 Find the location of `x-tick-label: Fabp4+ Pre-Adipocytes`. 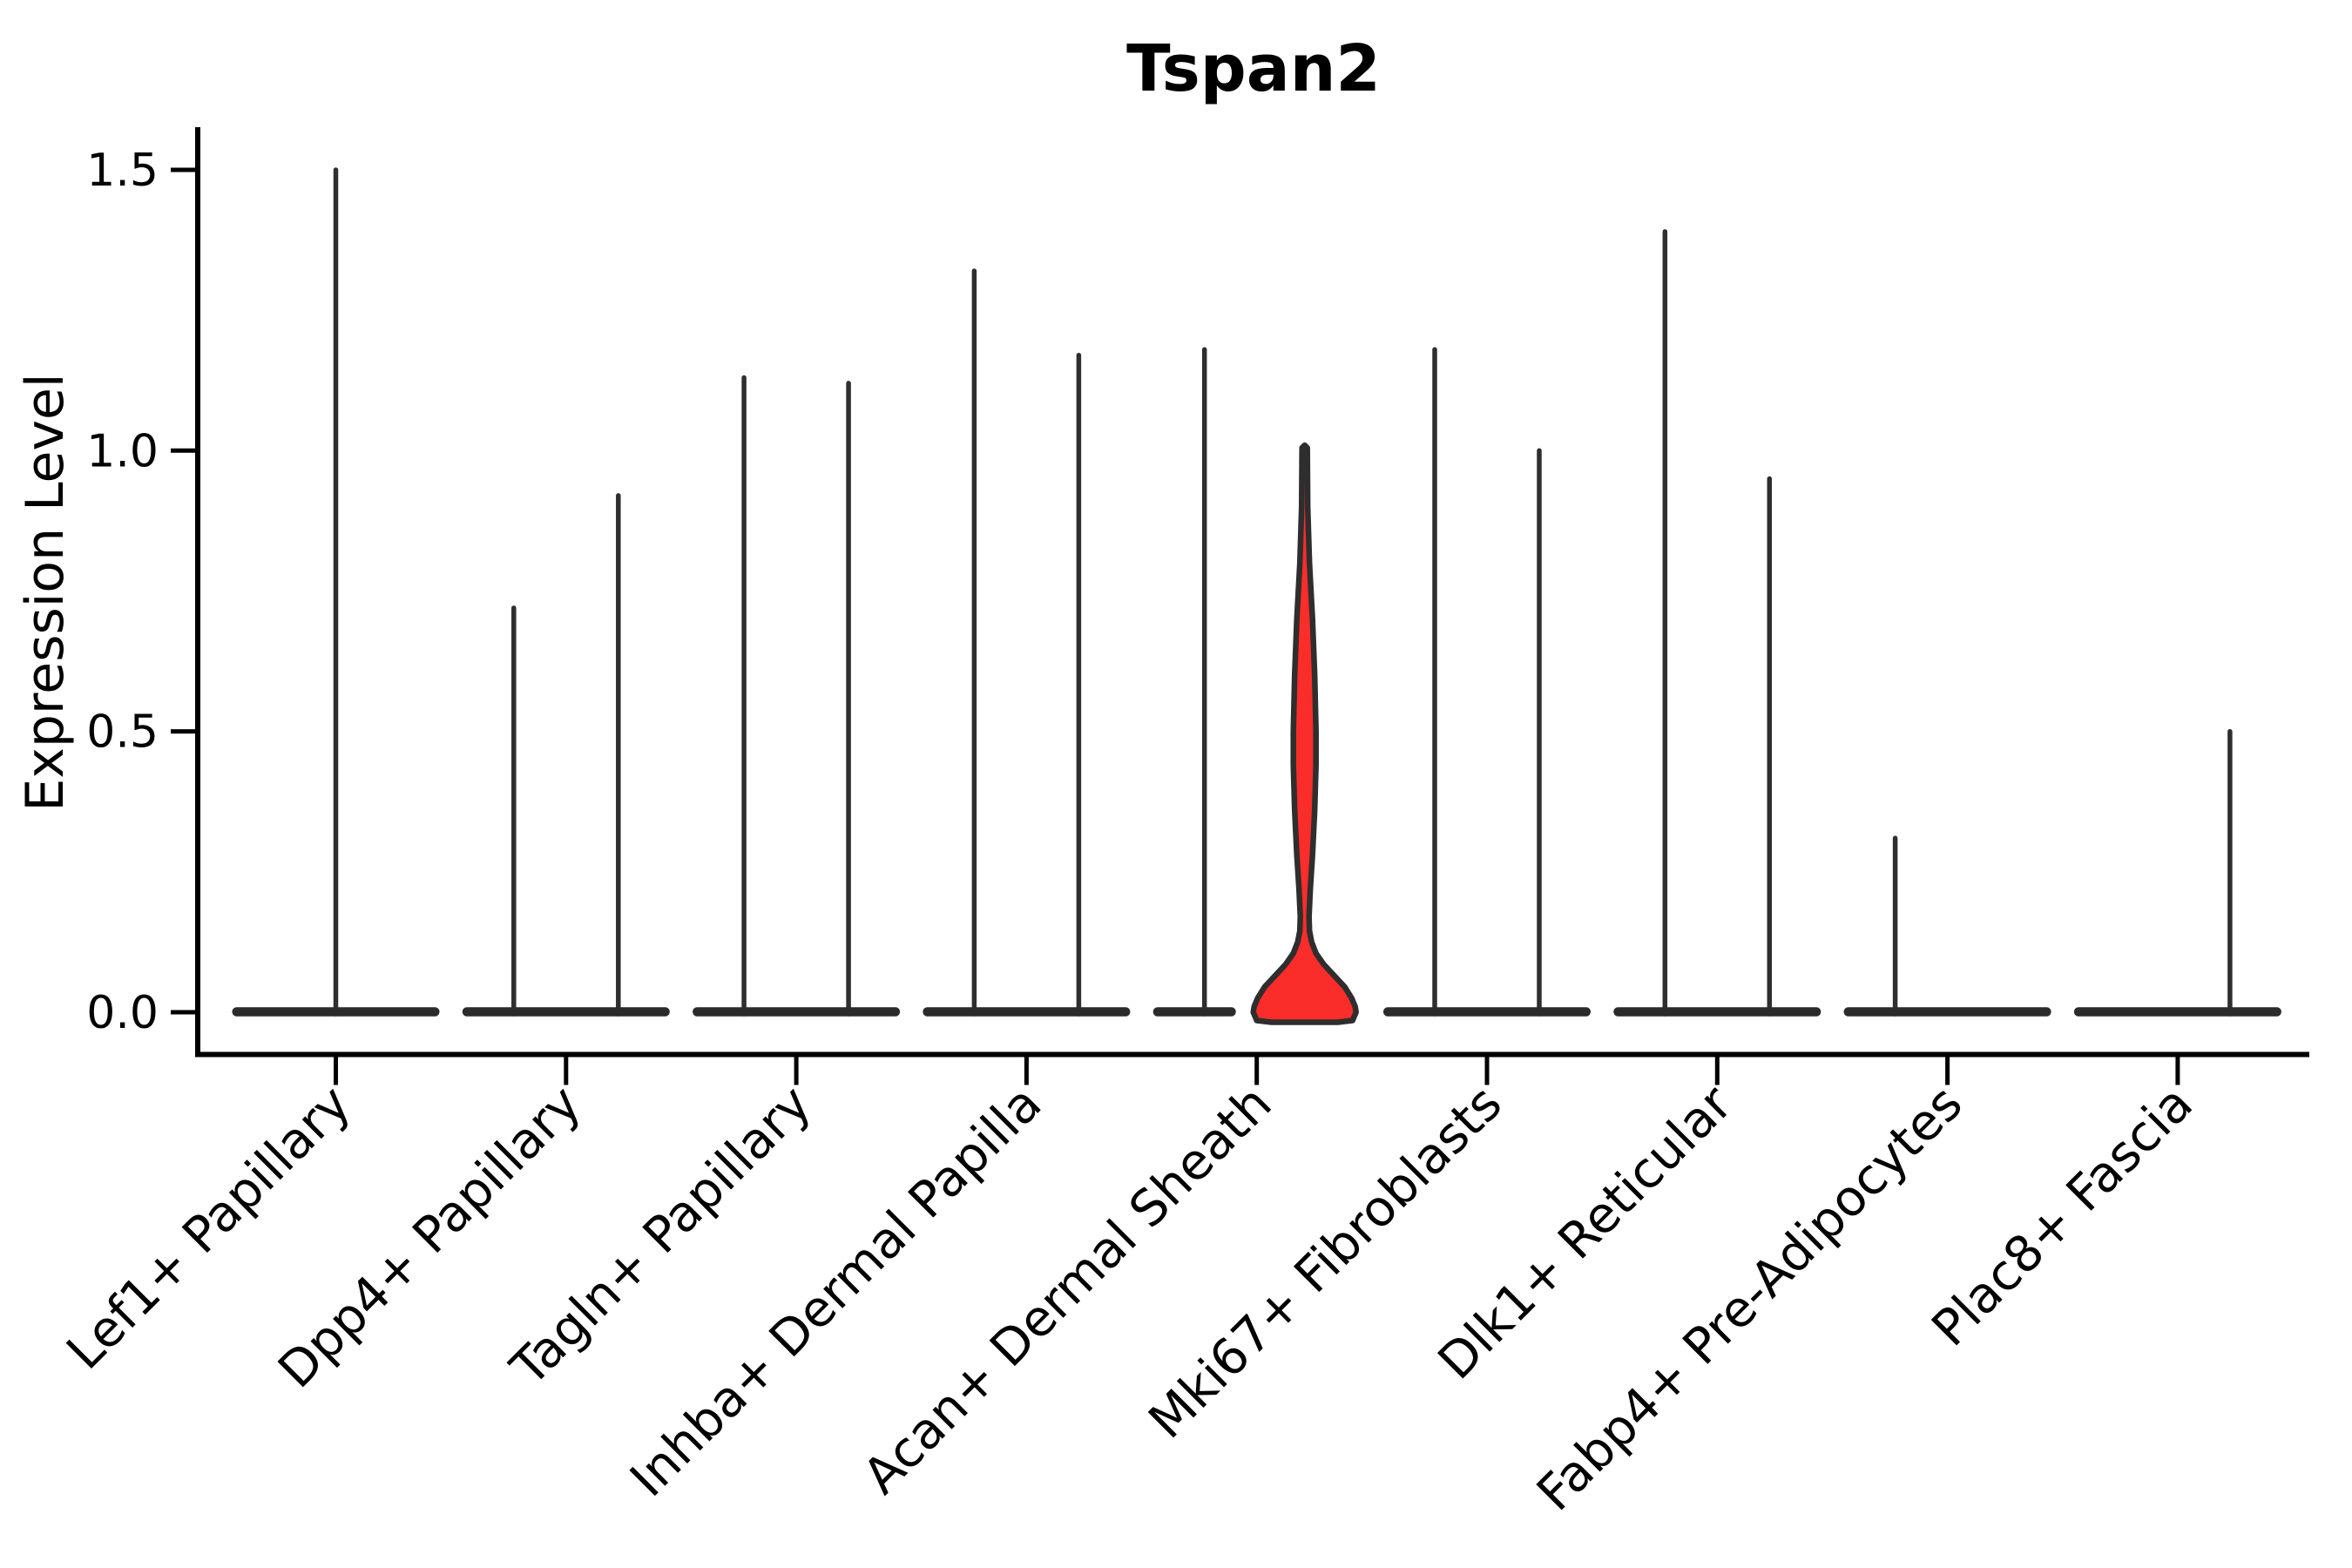

x-tick-label: Fabp4+ Pre-Adipocytes is located at coordinates (1749, 1299).